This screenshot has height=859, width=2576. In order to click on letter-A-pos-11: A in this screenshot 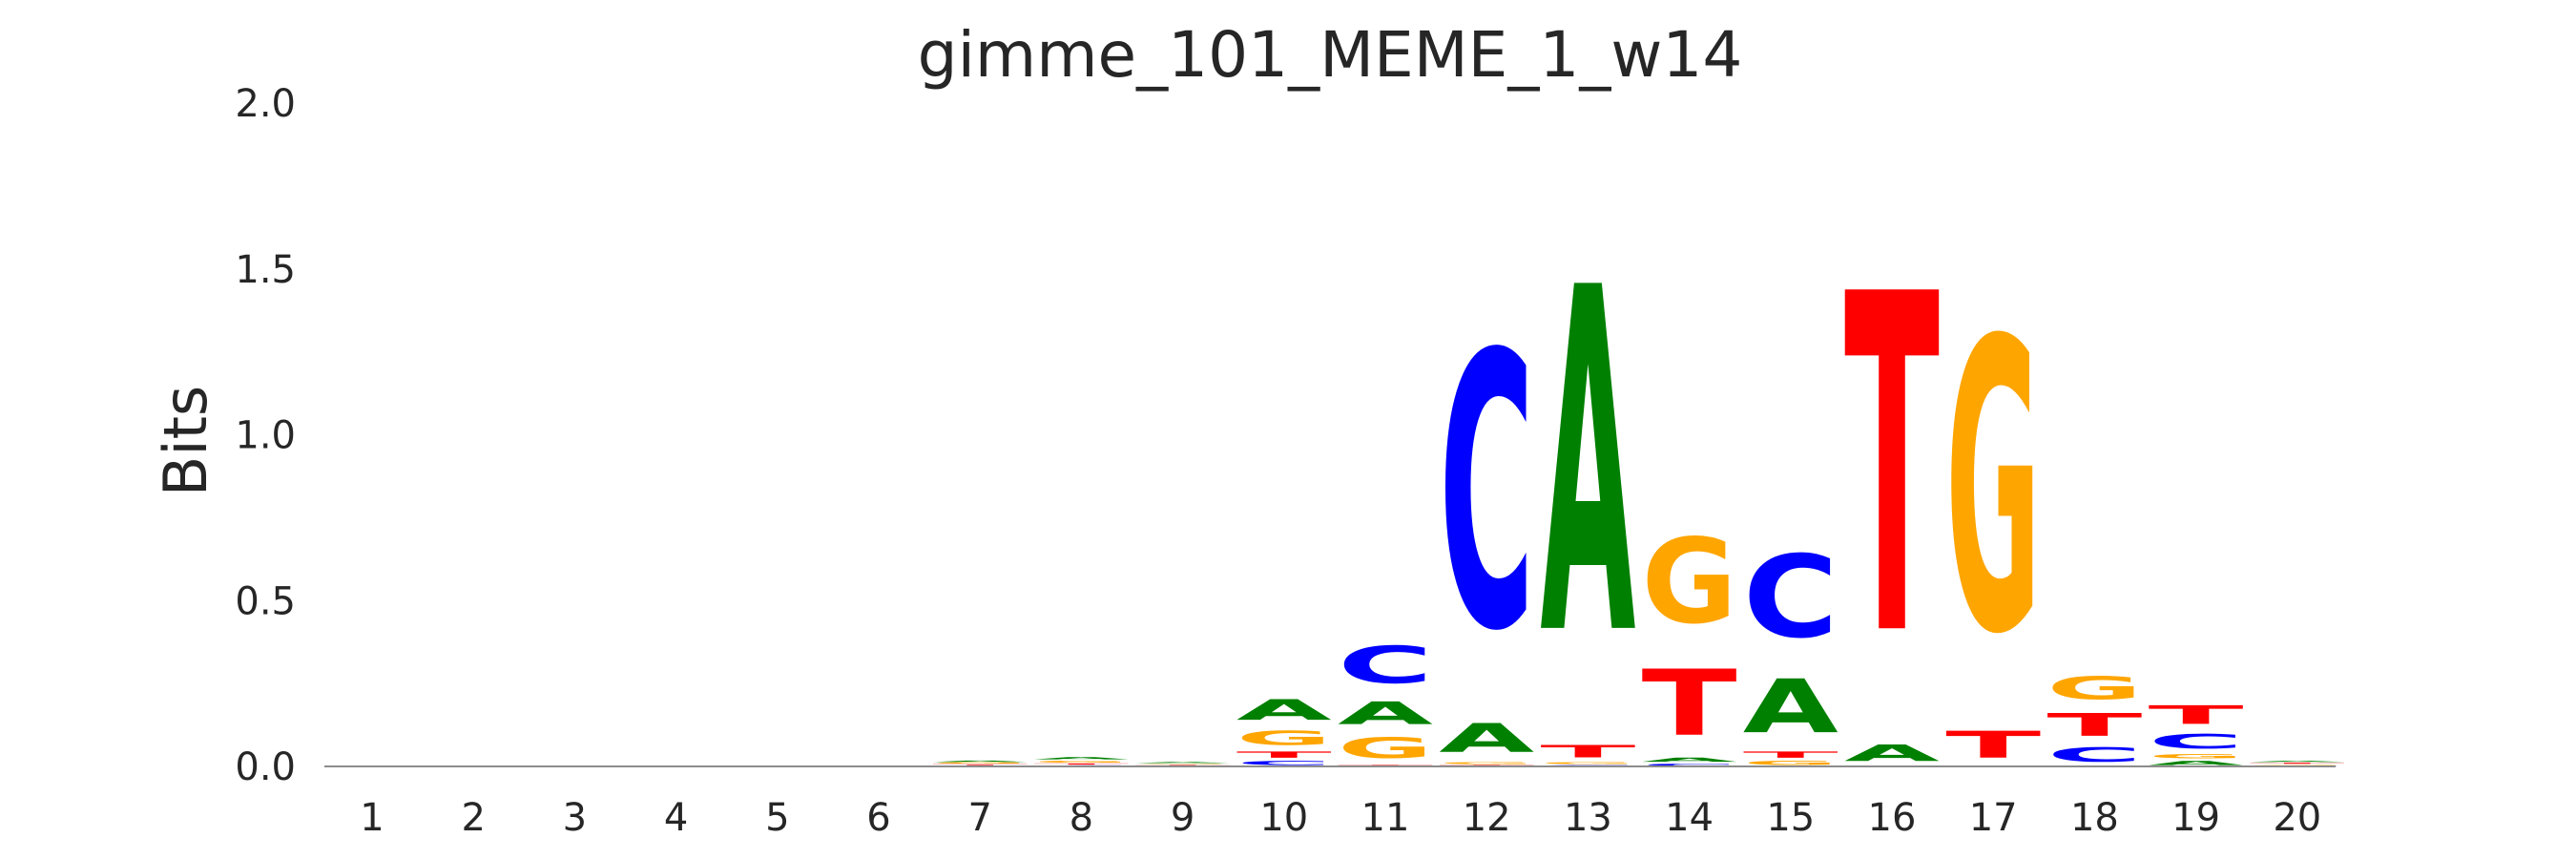, I will do `click(1385, 714)`.